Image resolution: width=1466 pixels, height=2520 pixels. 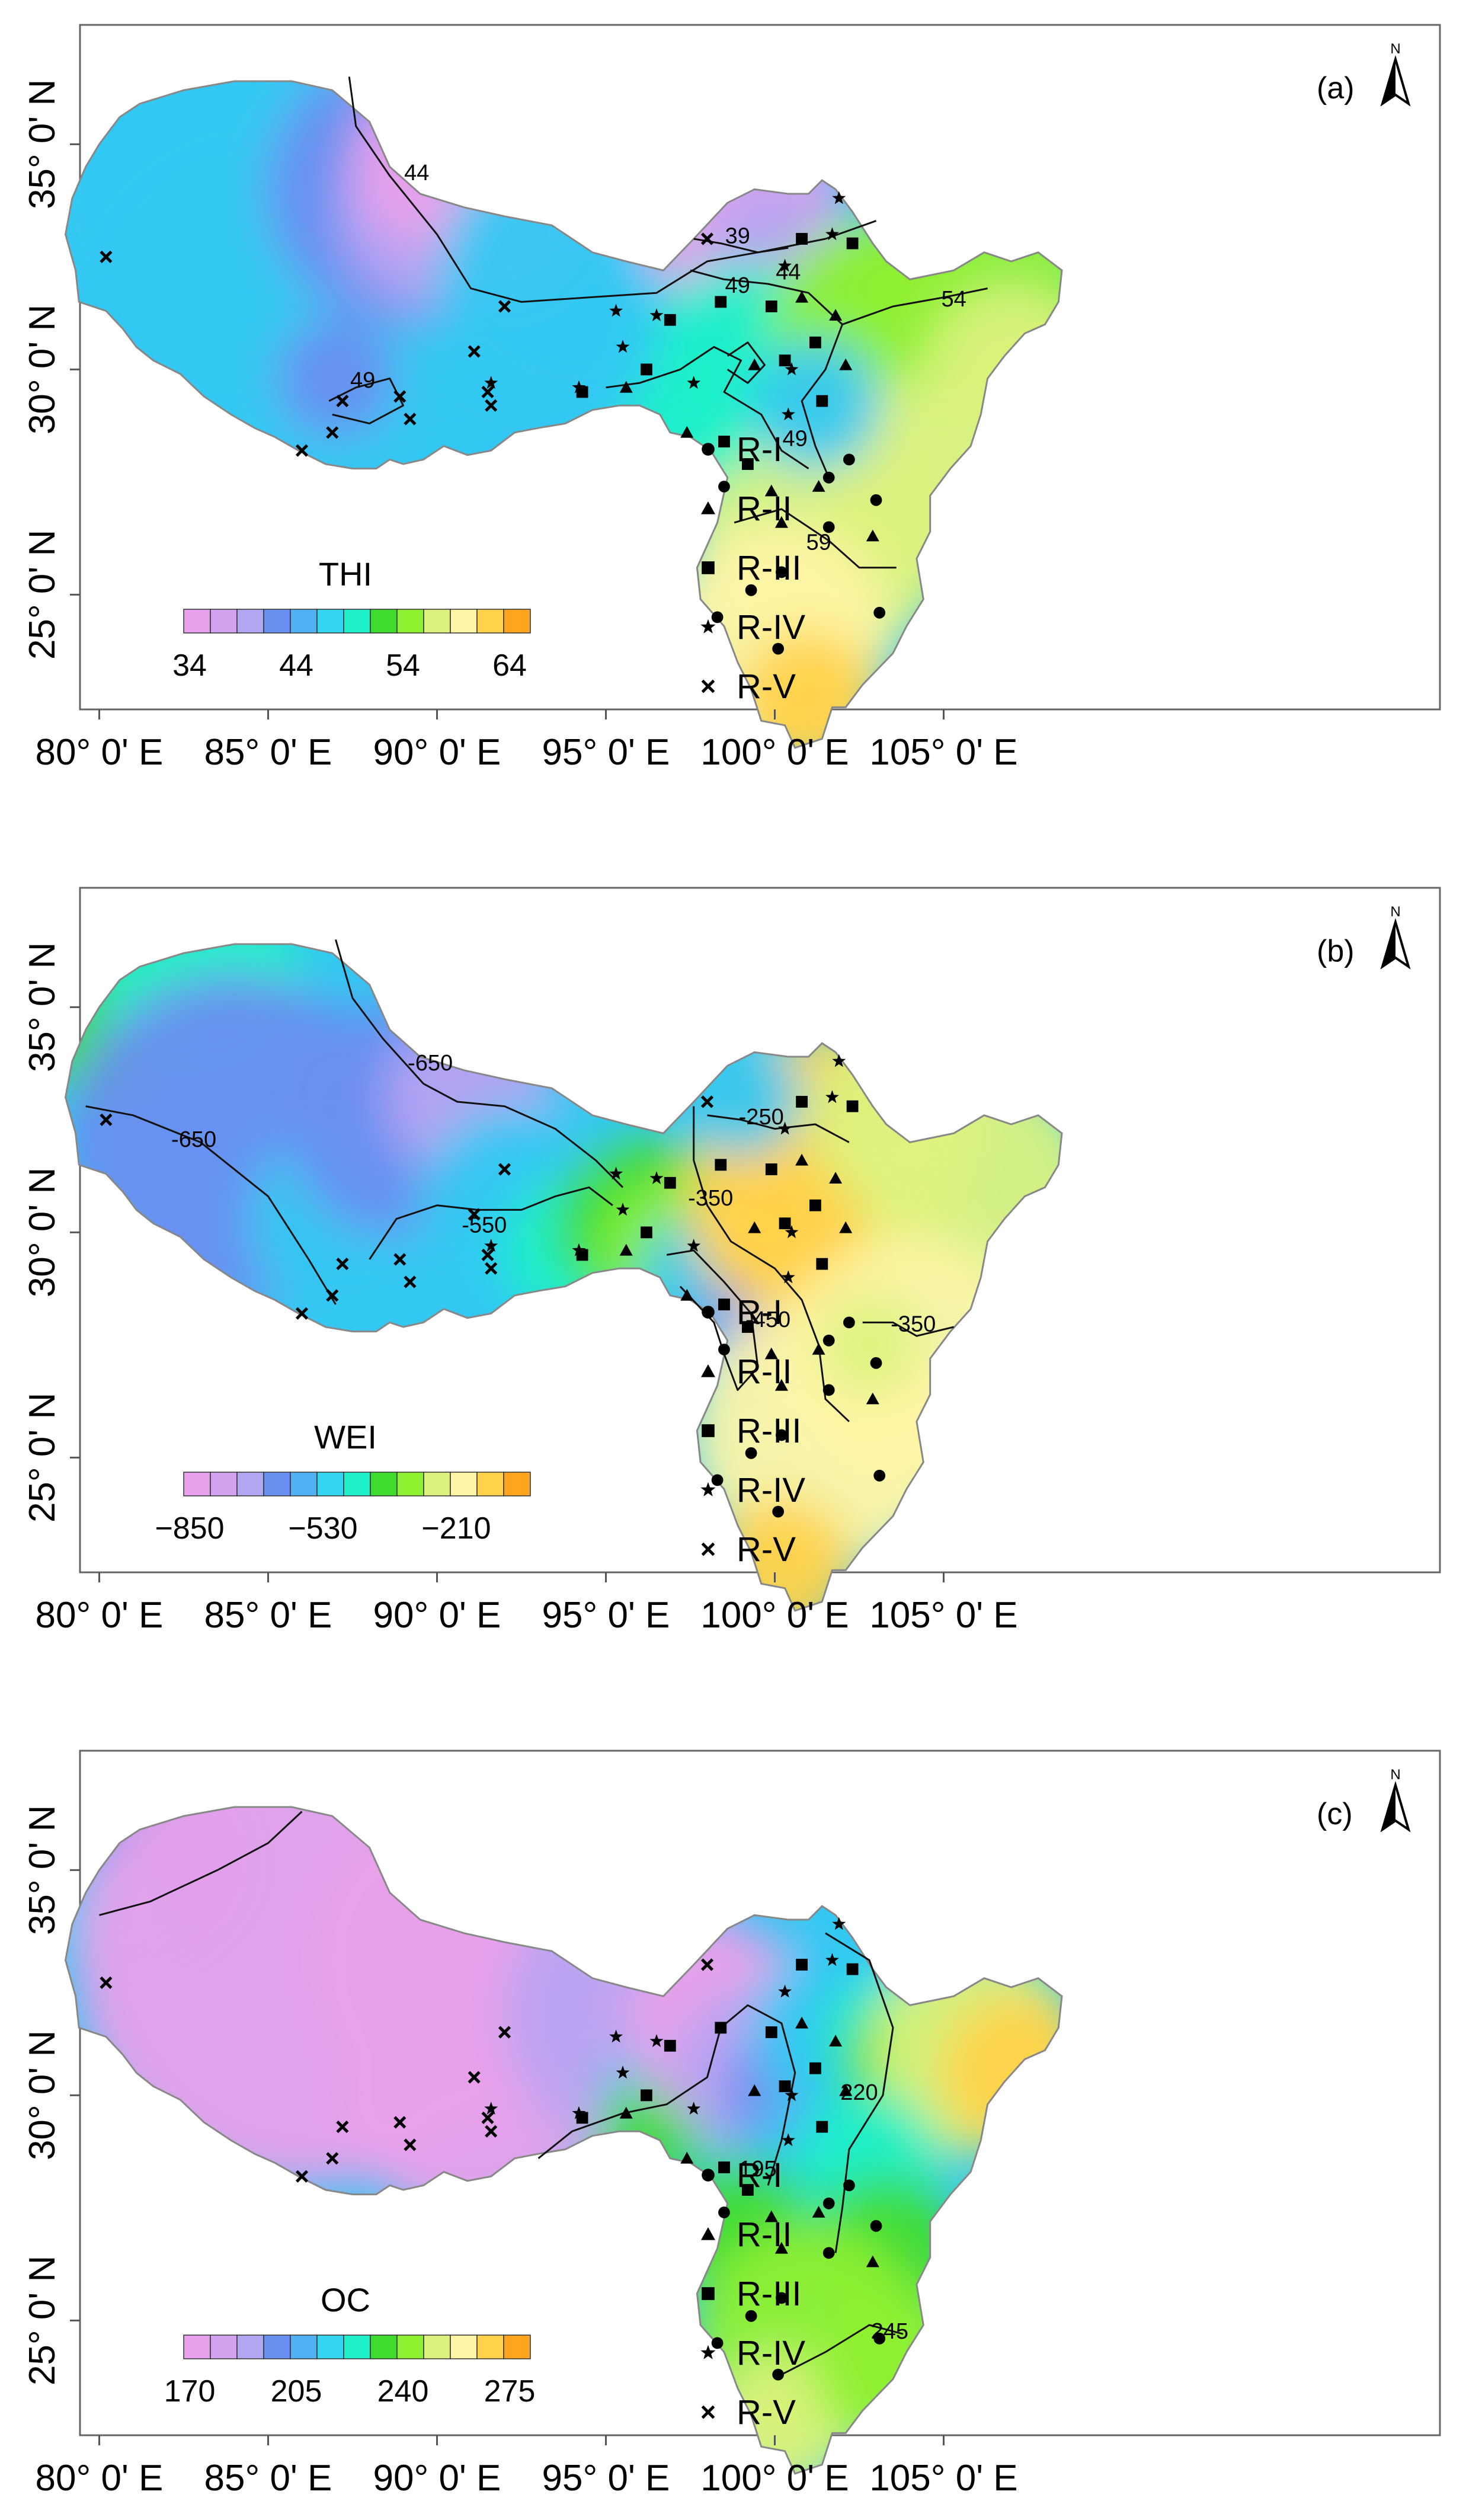 What do you see at coordinates (510, 666) in the screenshot?
I see `colorbar-tick-label: 64` at bounding box center [510, 666].